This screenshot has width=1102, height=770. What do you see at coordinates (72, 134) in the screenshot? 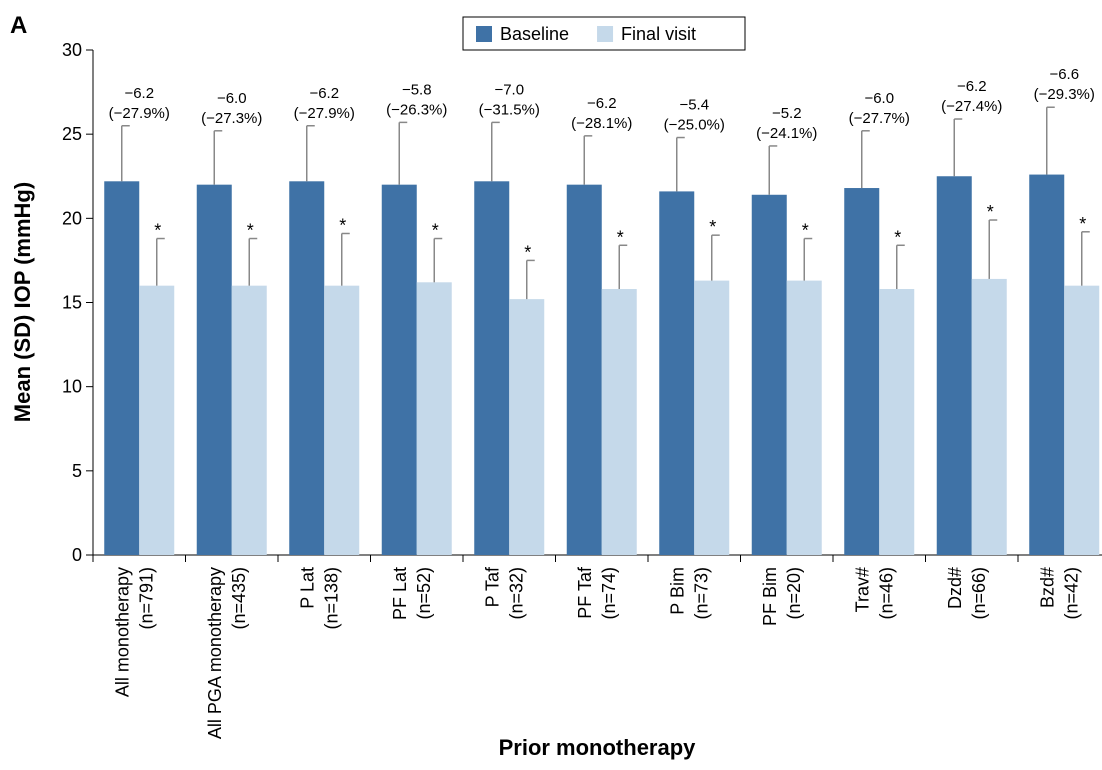
I see `y-tick-label: 25` at bounding box center [72, 134].